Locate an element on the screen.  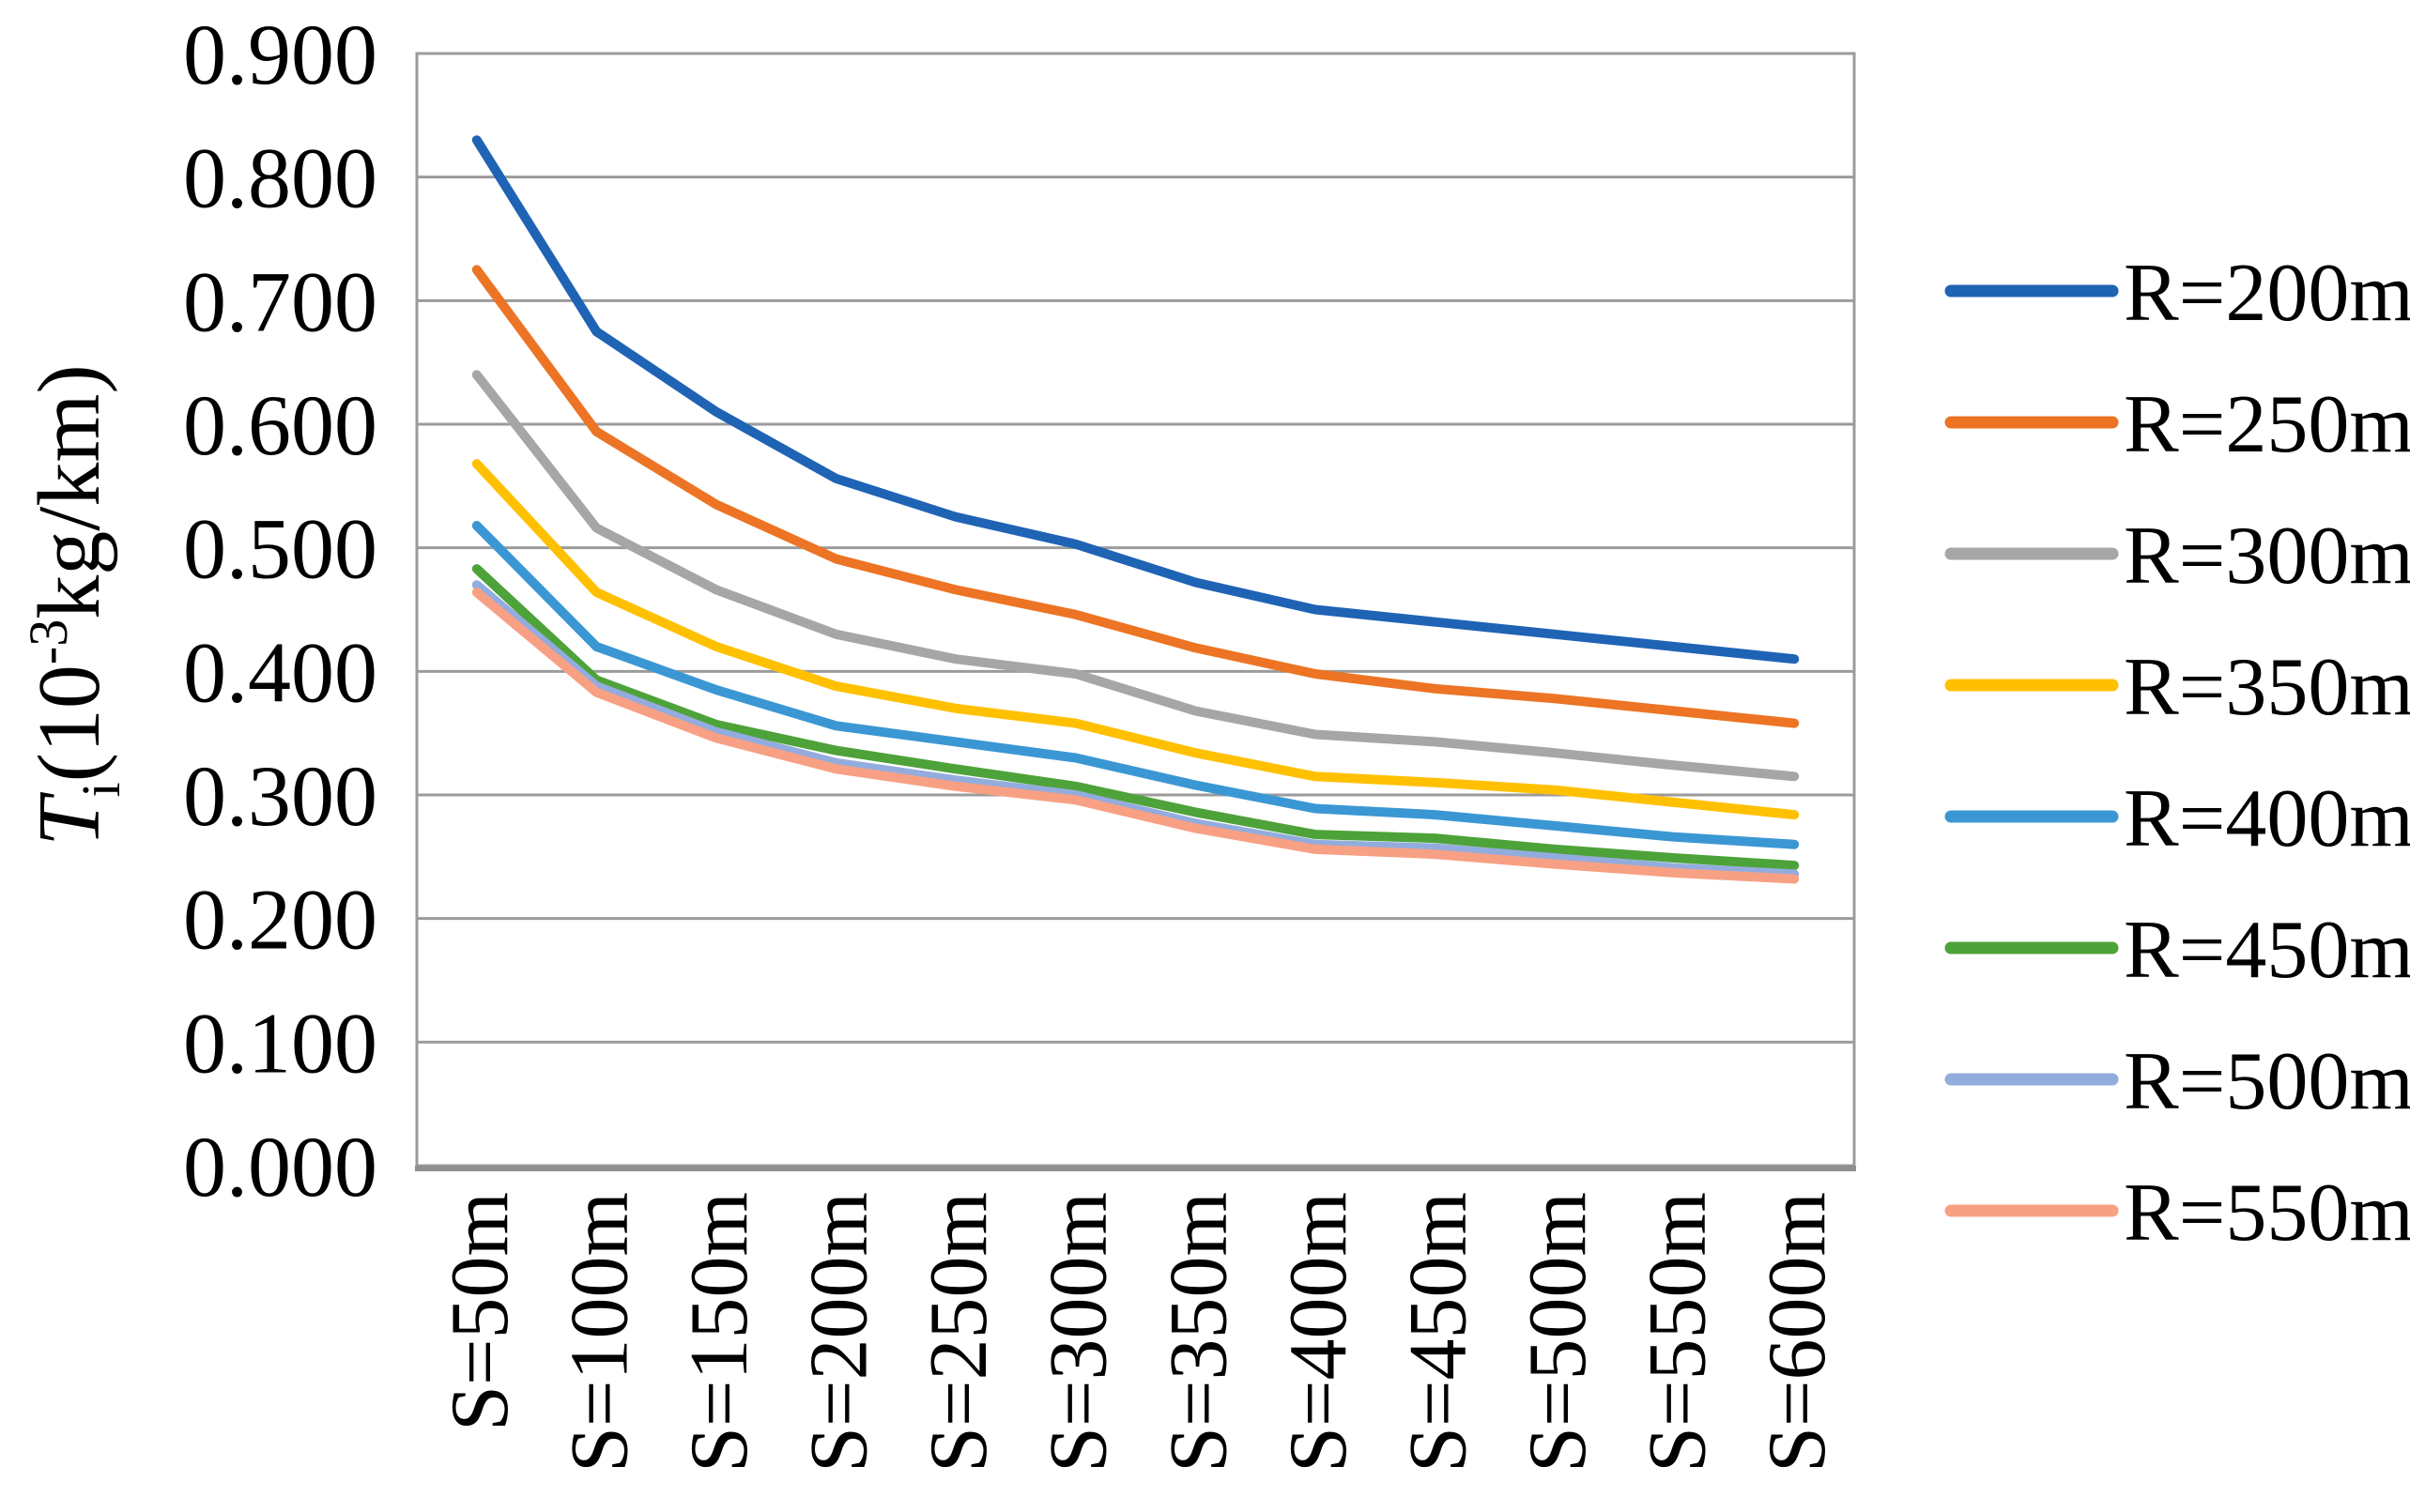
x-category-label: S=450m is located at coordinates (1437, 1332).